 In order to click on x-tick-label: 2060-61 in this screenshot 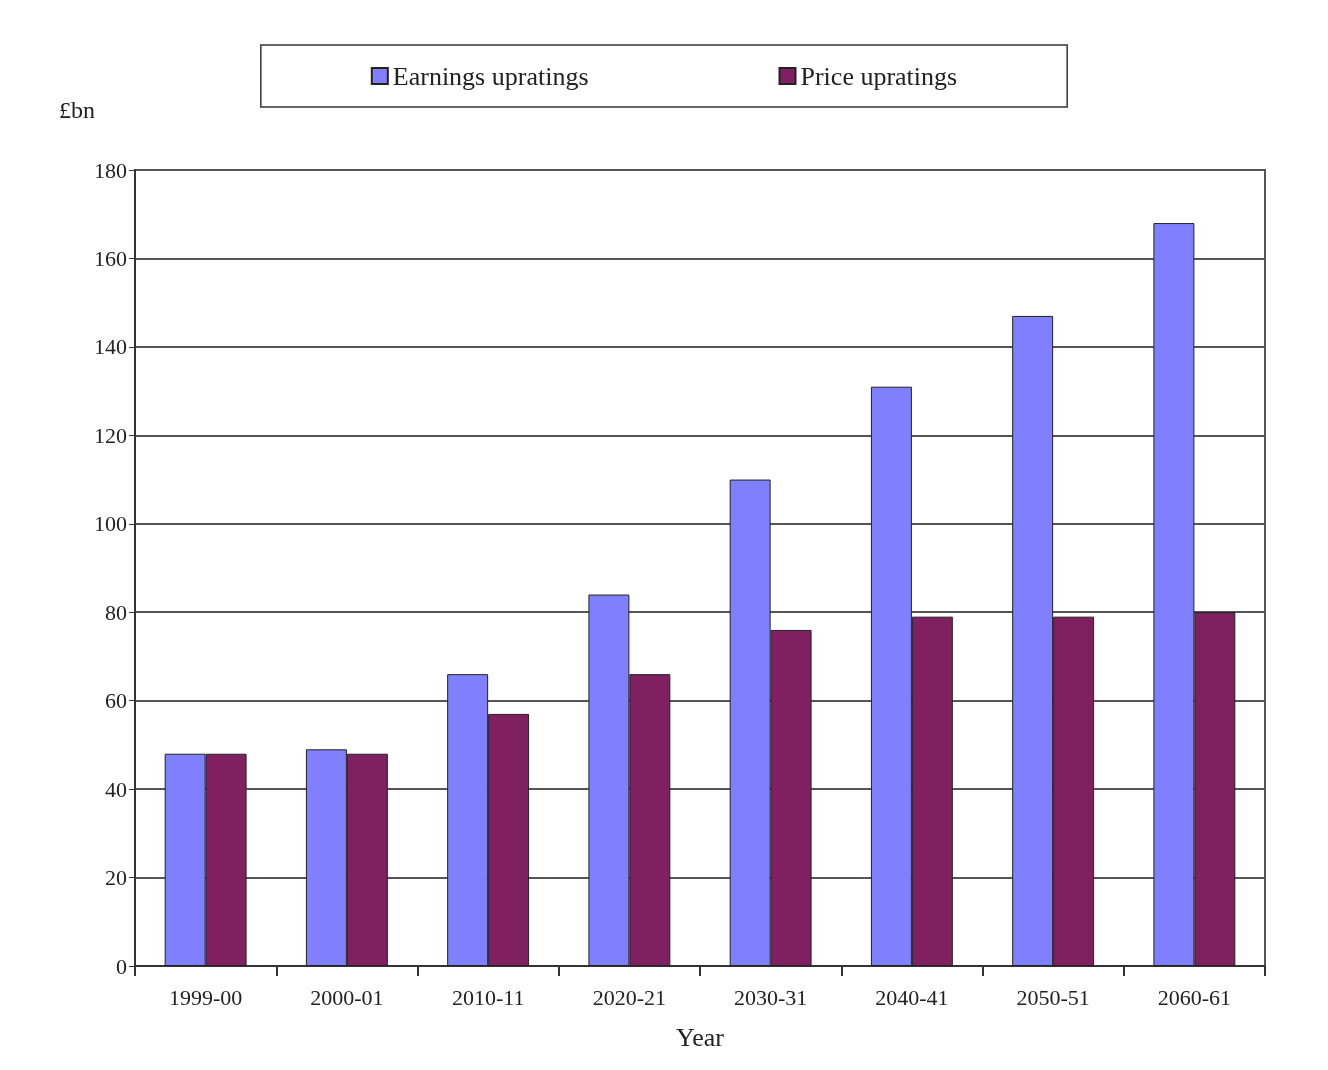, I will do `click(1194, 997)`.